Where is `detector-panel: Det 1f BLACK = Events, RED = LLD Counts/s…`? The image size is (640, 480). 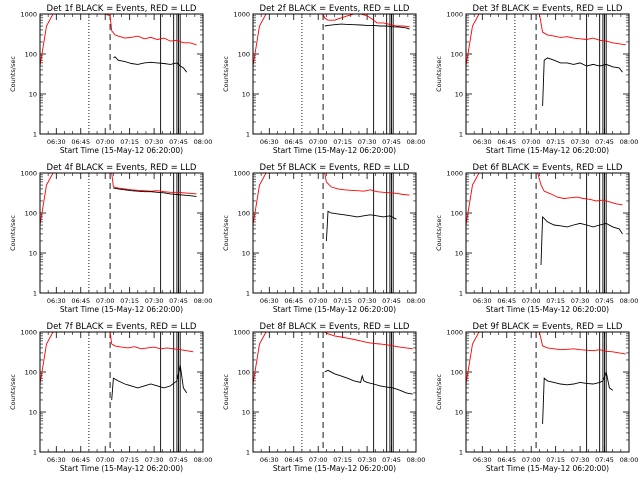 detector-panel: Det 1f BLACK = Events, RED = LLD Counts/s… is located at coordinates (110, 79).